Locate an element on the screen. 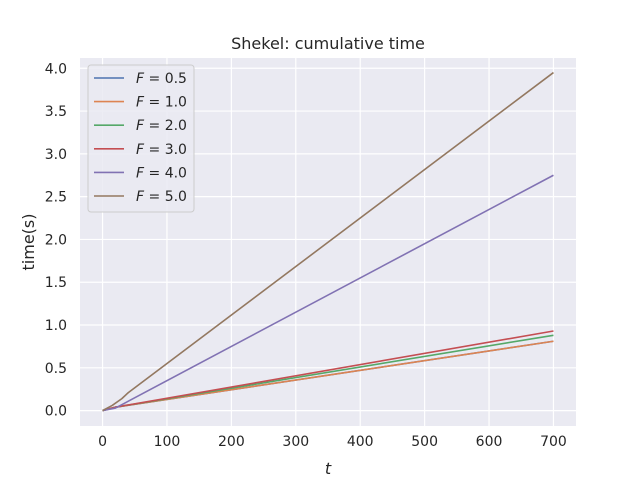 The height and width of the screenshot is (480, 640). legend-label-1: F = 0.5 is located at coordinates (161, 79).